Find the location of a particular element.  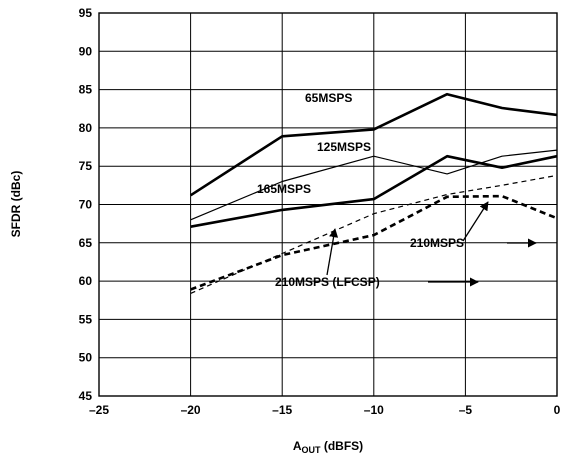

x-tick-label: –25 is located at coordinates (99, 410).